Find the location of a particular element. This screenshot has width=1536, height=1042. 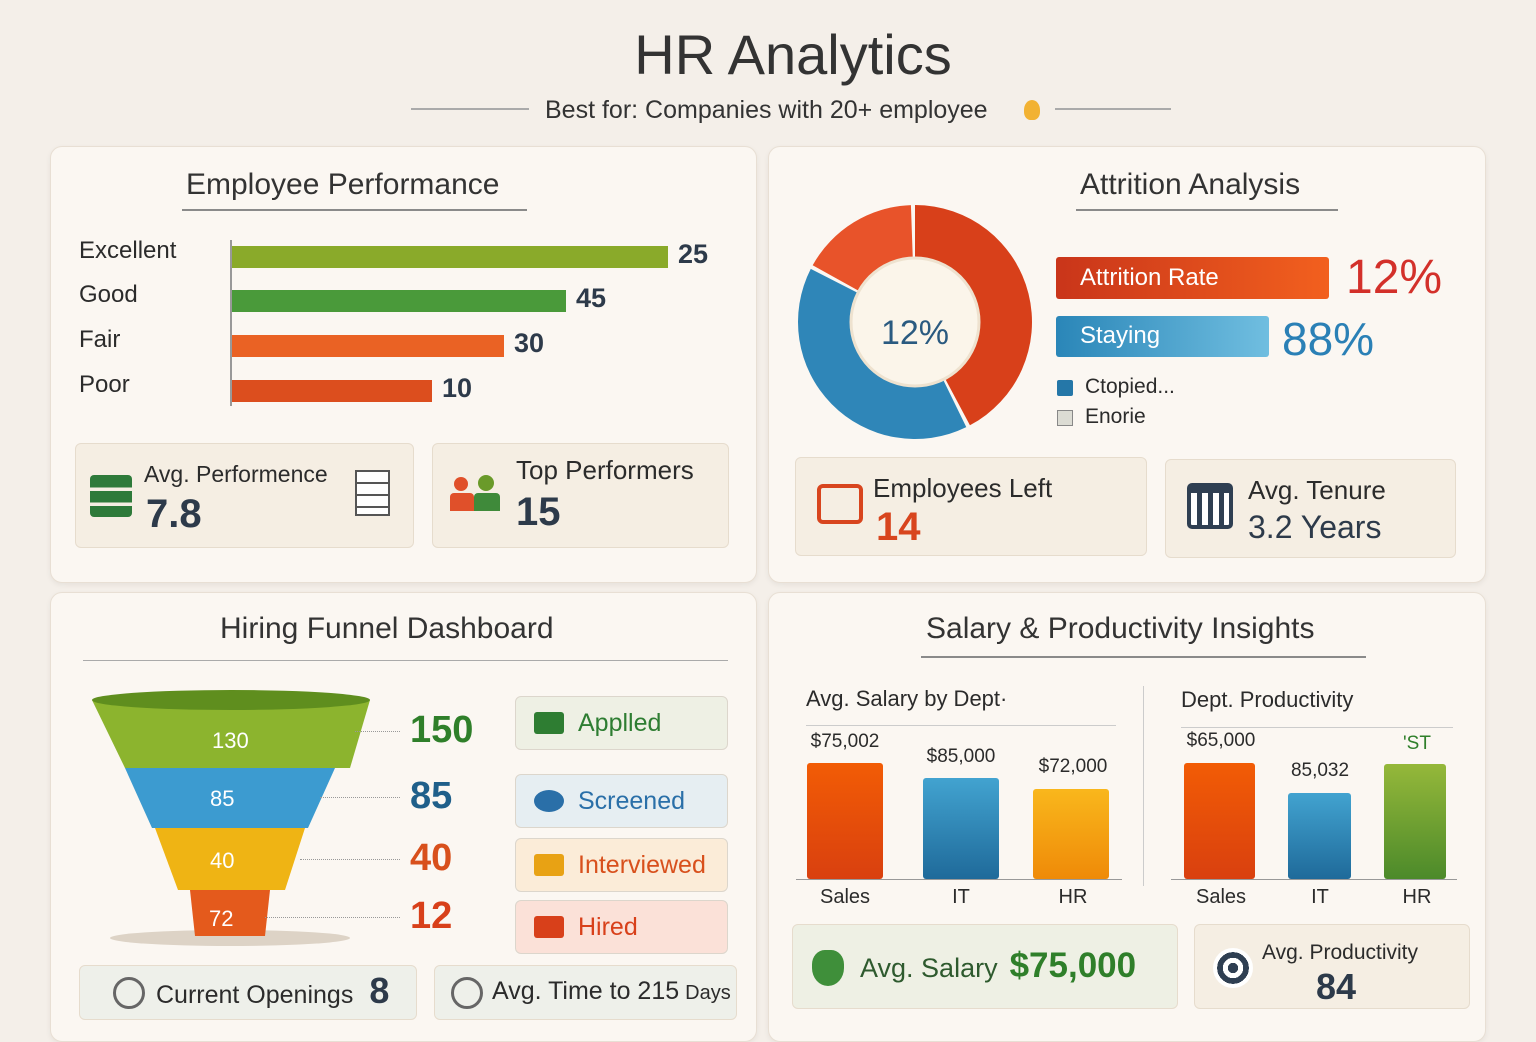

performance-row-label: Poor is located at coordinates (104, 384).